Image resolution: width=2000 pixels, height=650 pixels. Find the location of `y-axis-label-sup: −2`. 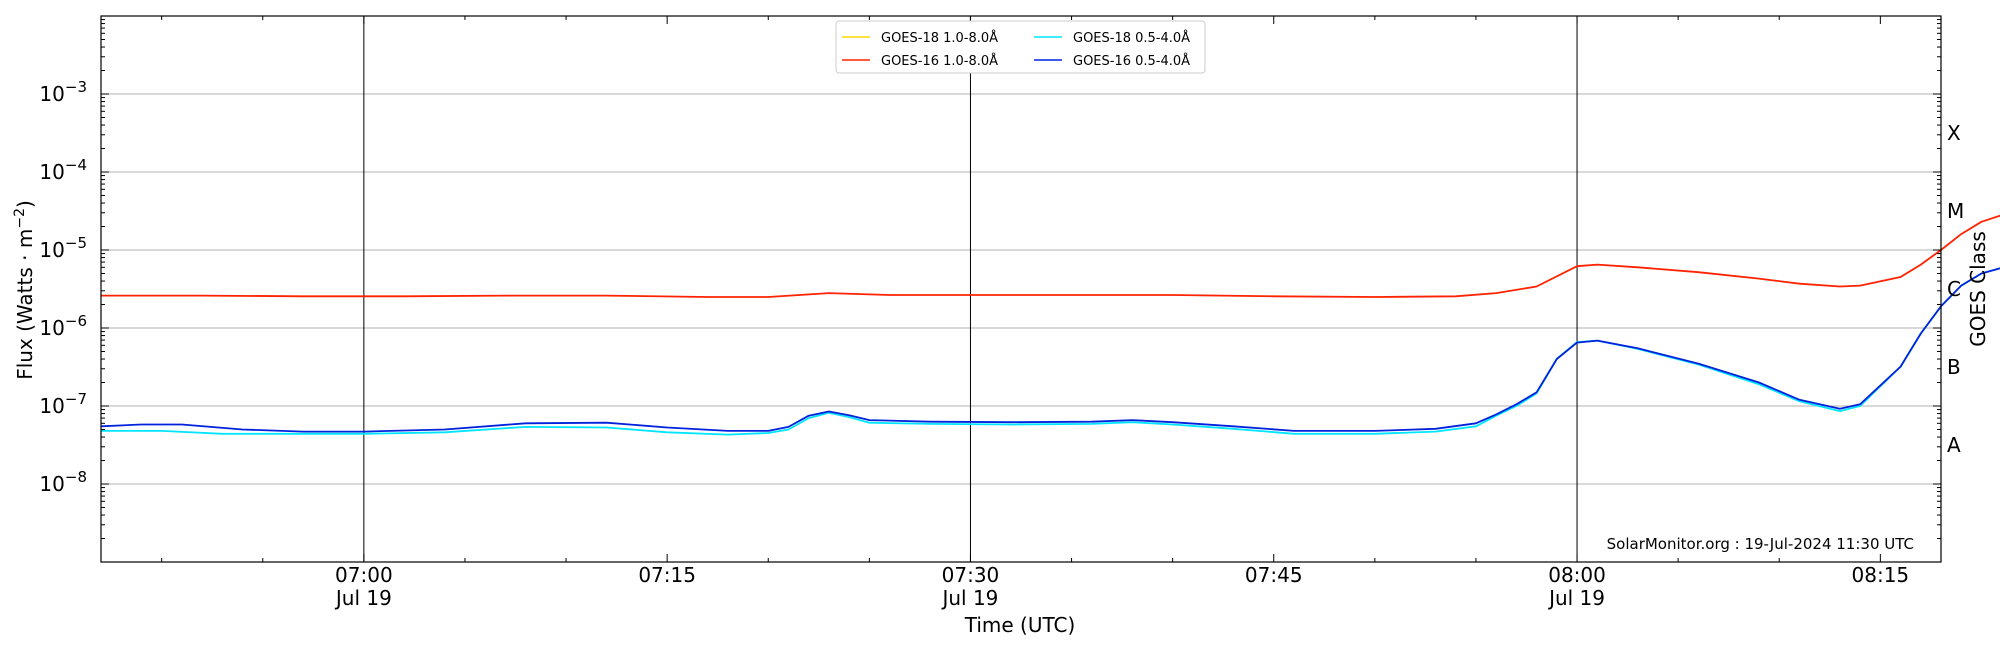

y-axis-label-sup: −2 is located at coordinates (20, 218).